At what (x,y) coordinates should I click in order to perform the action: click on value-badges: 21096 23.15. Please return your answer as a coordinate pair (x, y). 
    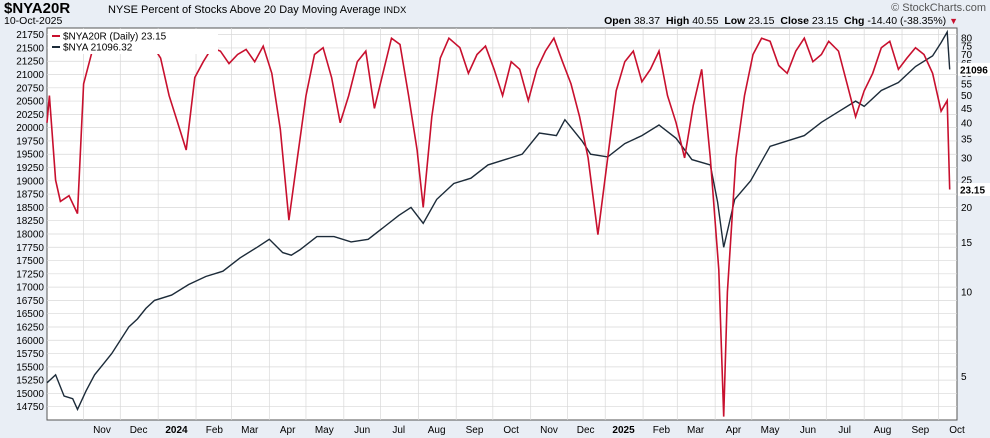
    Looking at the image, I should click on (974, 129).